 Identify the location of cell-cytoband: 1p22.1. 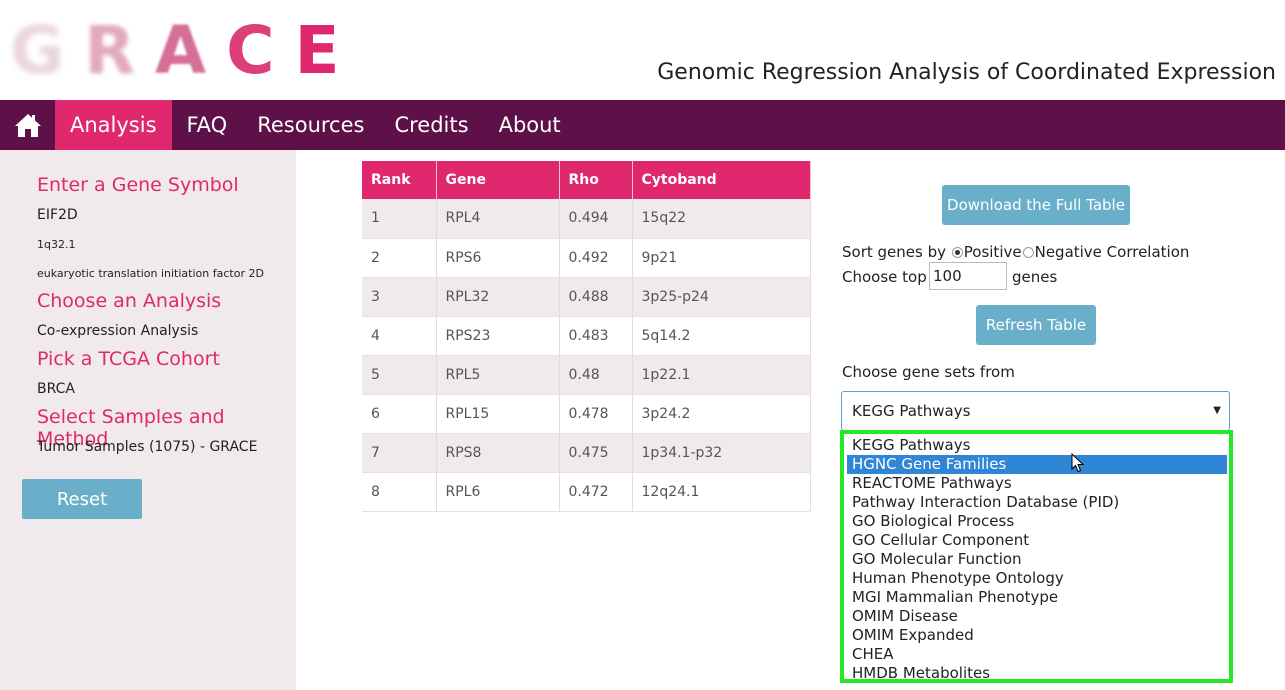
(721, 375).